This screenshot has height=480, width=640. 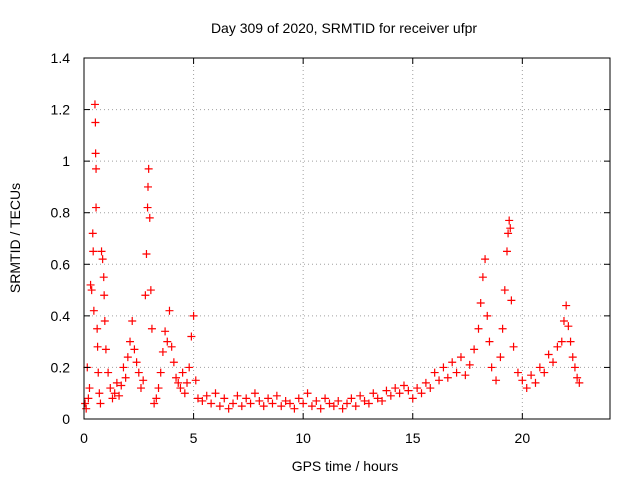 I want to click on y-tick-label: 0.4, so click(x=61, y=316).